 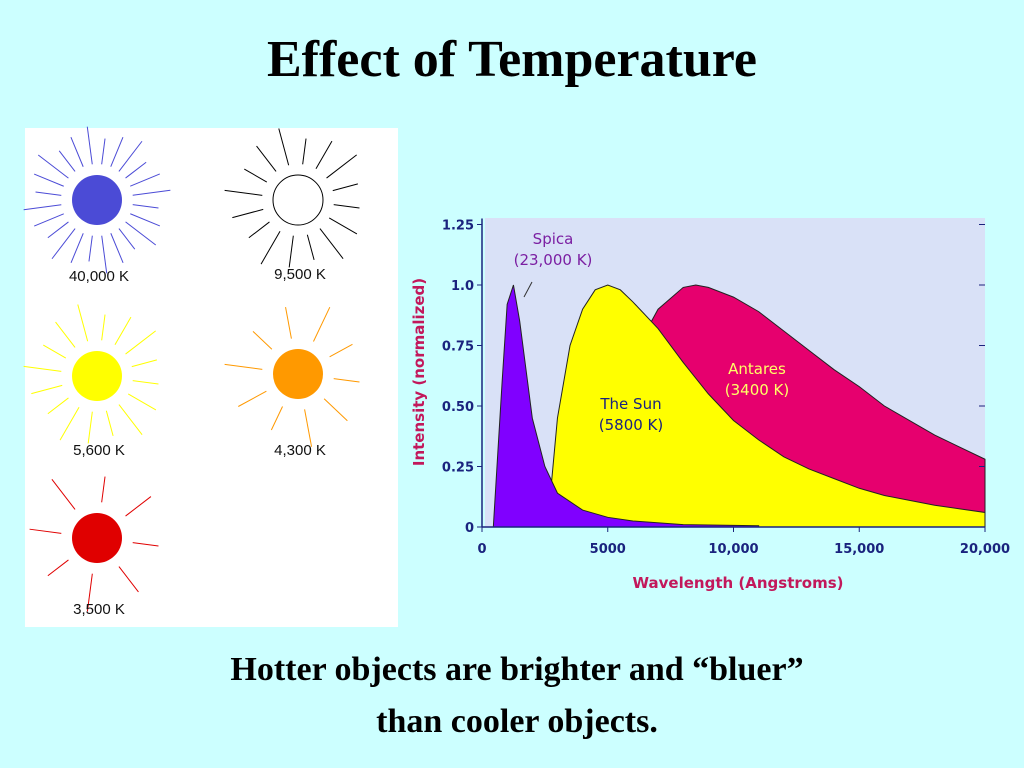 What do you see at coordinates (458, 226) in the screenshot?
I see `y-tick-label: 1.25` at bounding box center [458, 226].